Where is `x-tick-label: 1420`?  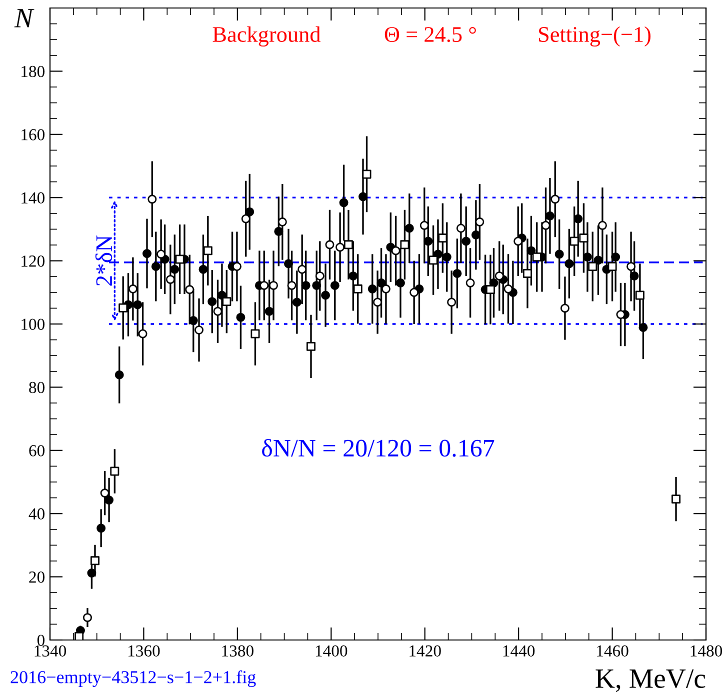 x-tick-label: 1420 is located at coordinates (425, 651).